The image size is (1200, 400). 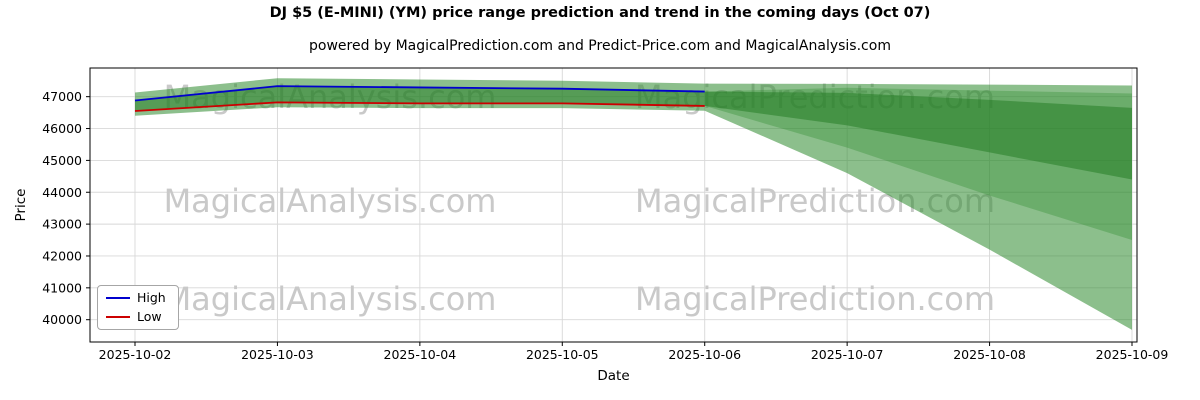 I want to click on x-tick-label: 2025-10-08, so click(x=989, y=354).